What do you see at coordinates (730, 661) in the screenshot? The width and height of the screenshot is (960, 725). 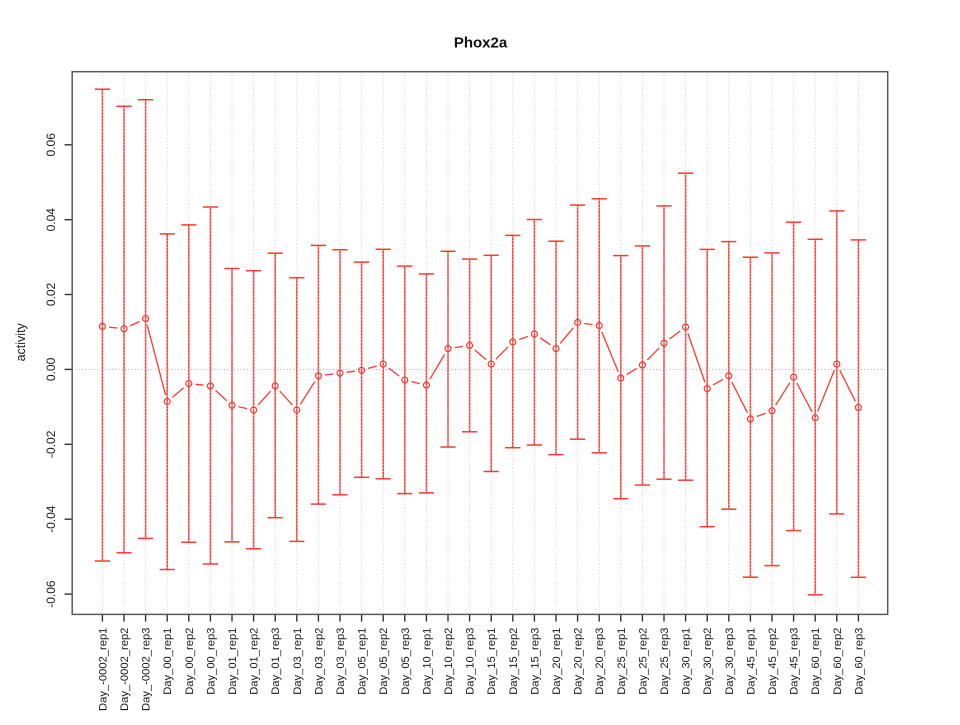 I see `svg-text: Day_30_rep3` at bounding box center [730, 661].